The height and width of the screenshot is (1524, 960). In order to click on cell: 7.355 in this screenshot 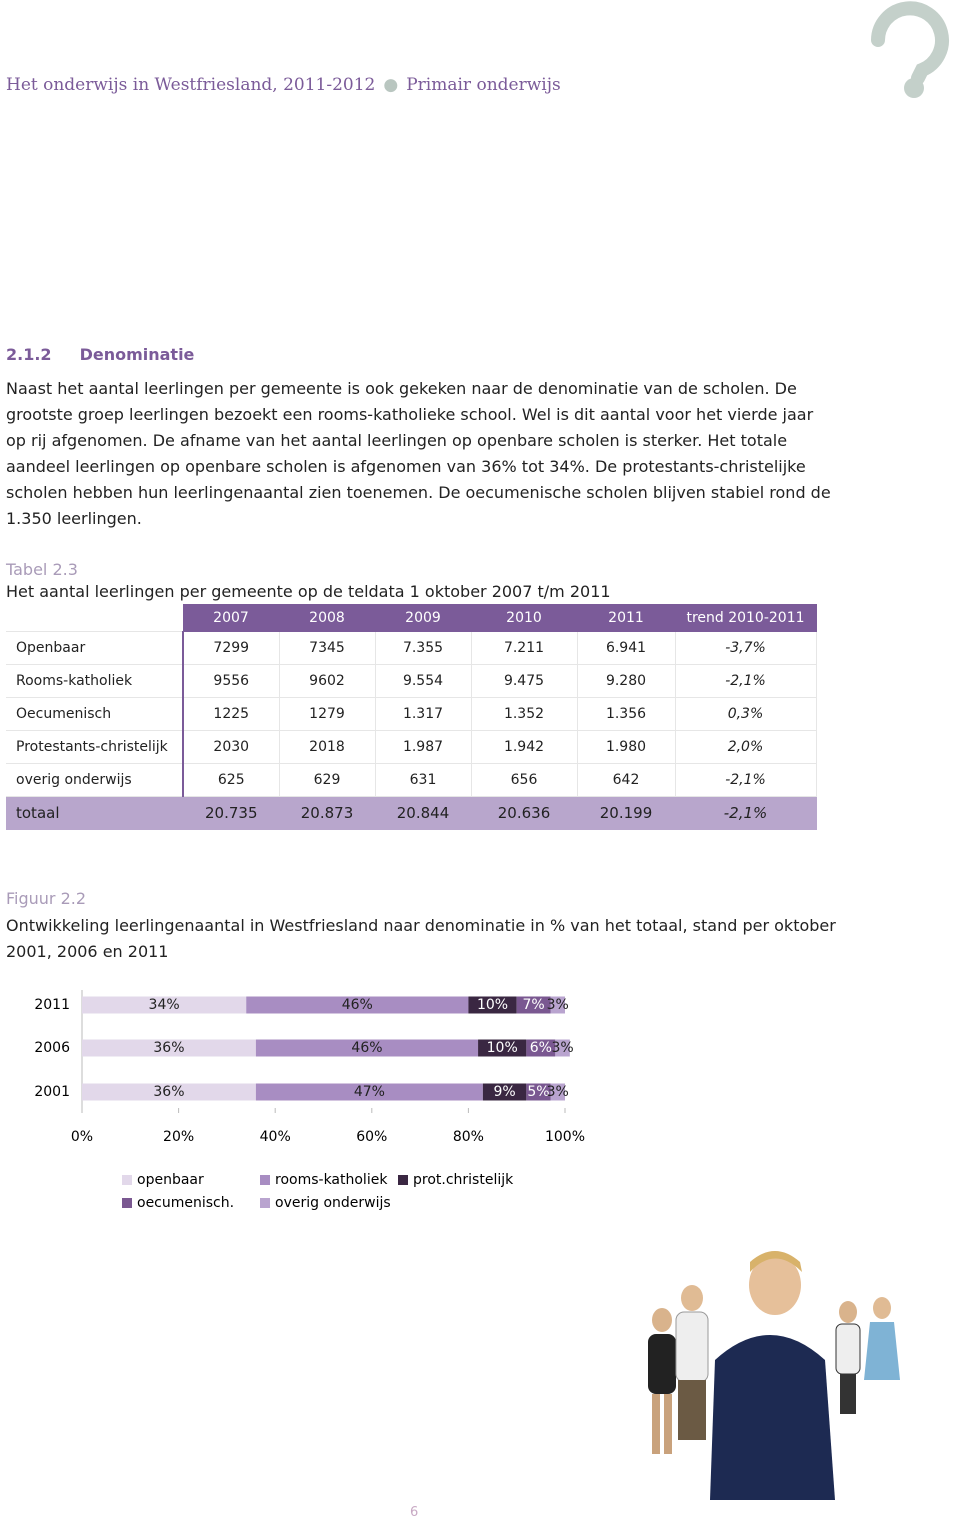, I will do `click(423, 648)`.